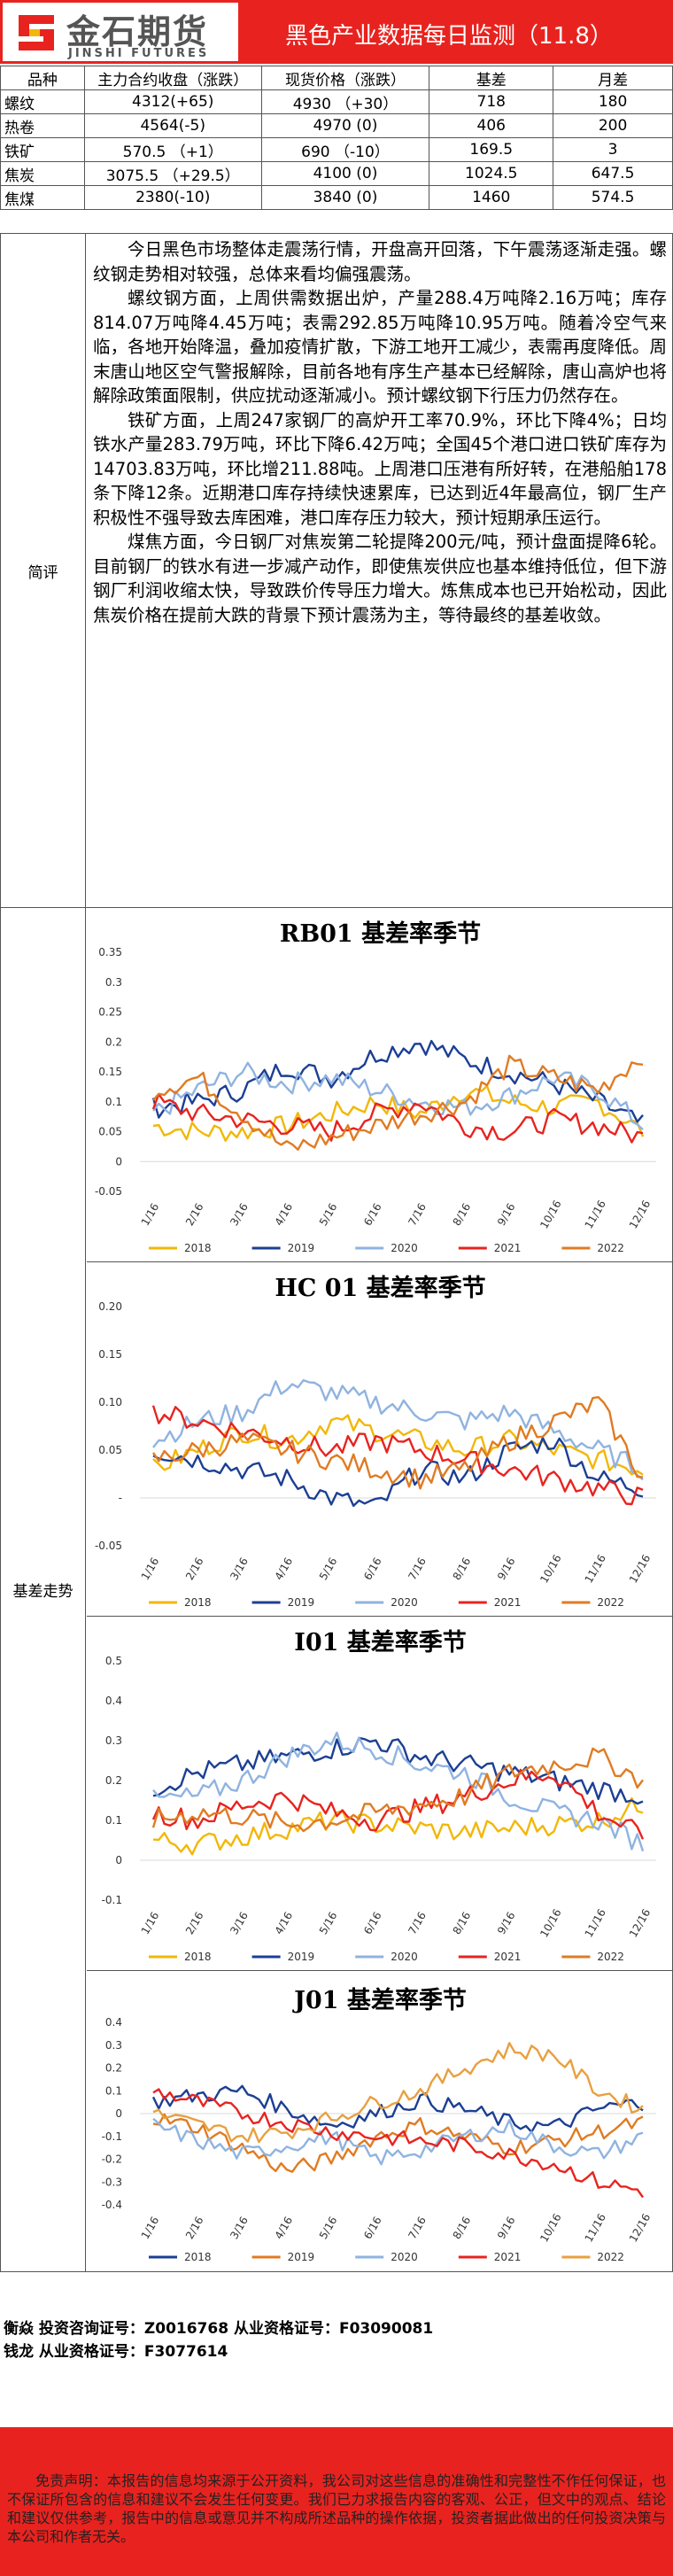 This screenshot has height=2576, width=673. Describe the element at coordinates (113, 2068) in the screenshot. I see `y-tick-label: 0.2` at that location.